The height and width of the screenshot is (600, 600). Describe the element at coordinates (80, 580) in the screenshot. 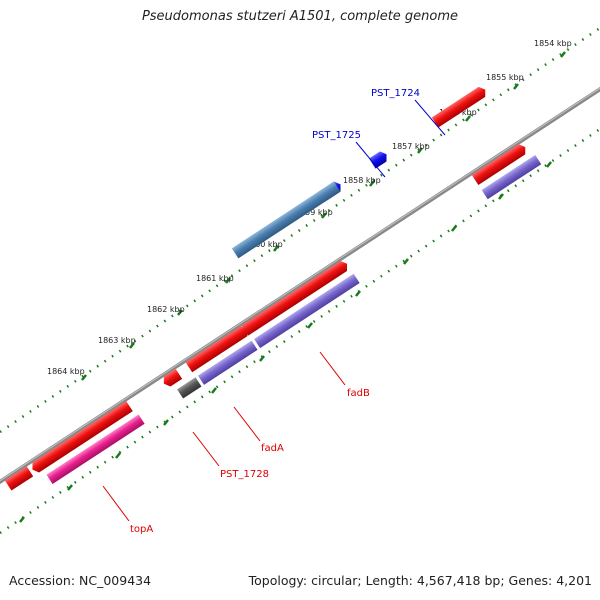

I see `accession-text: Accession: NC_009434` at that location.